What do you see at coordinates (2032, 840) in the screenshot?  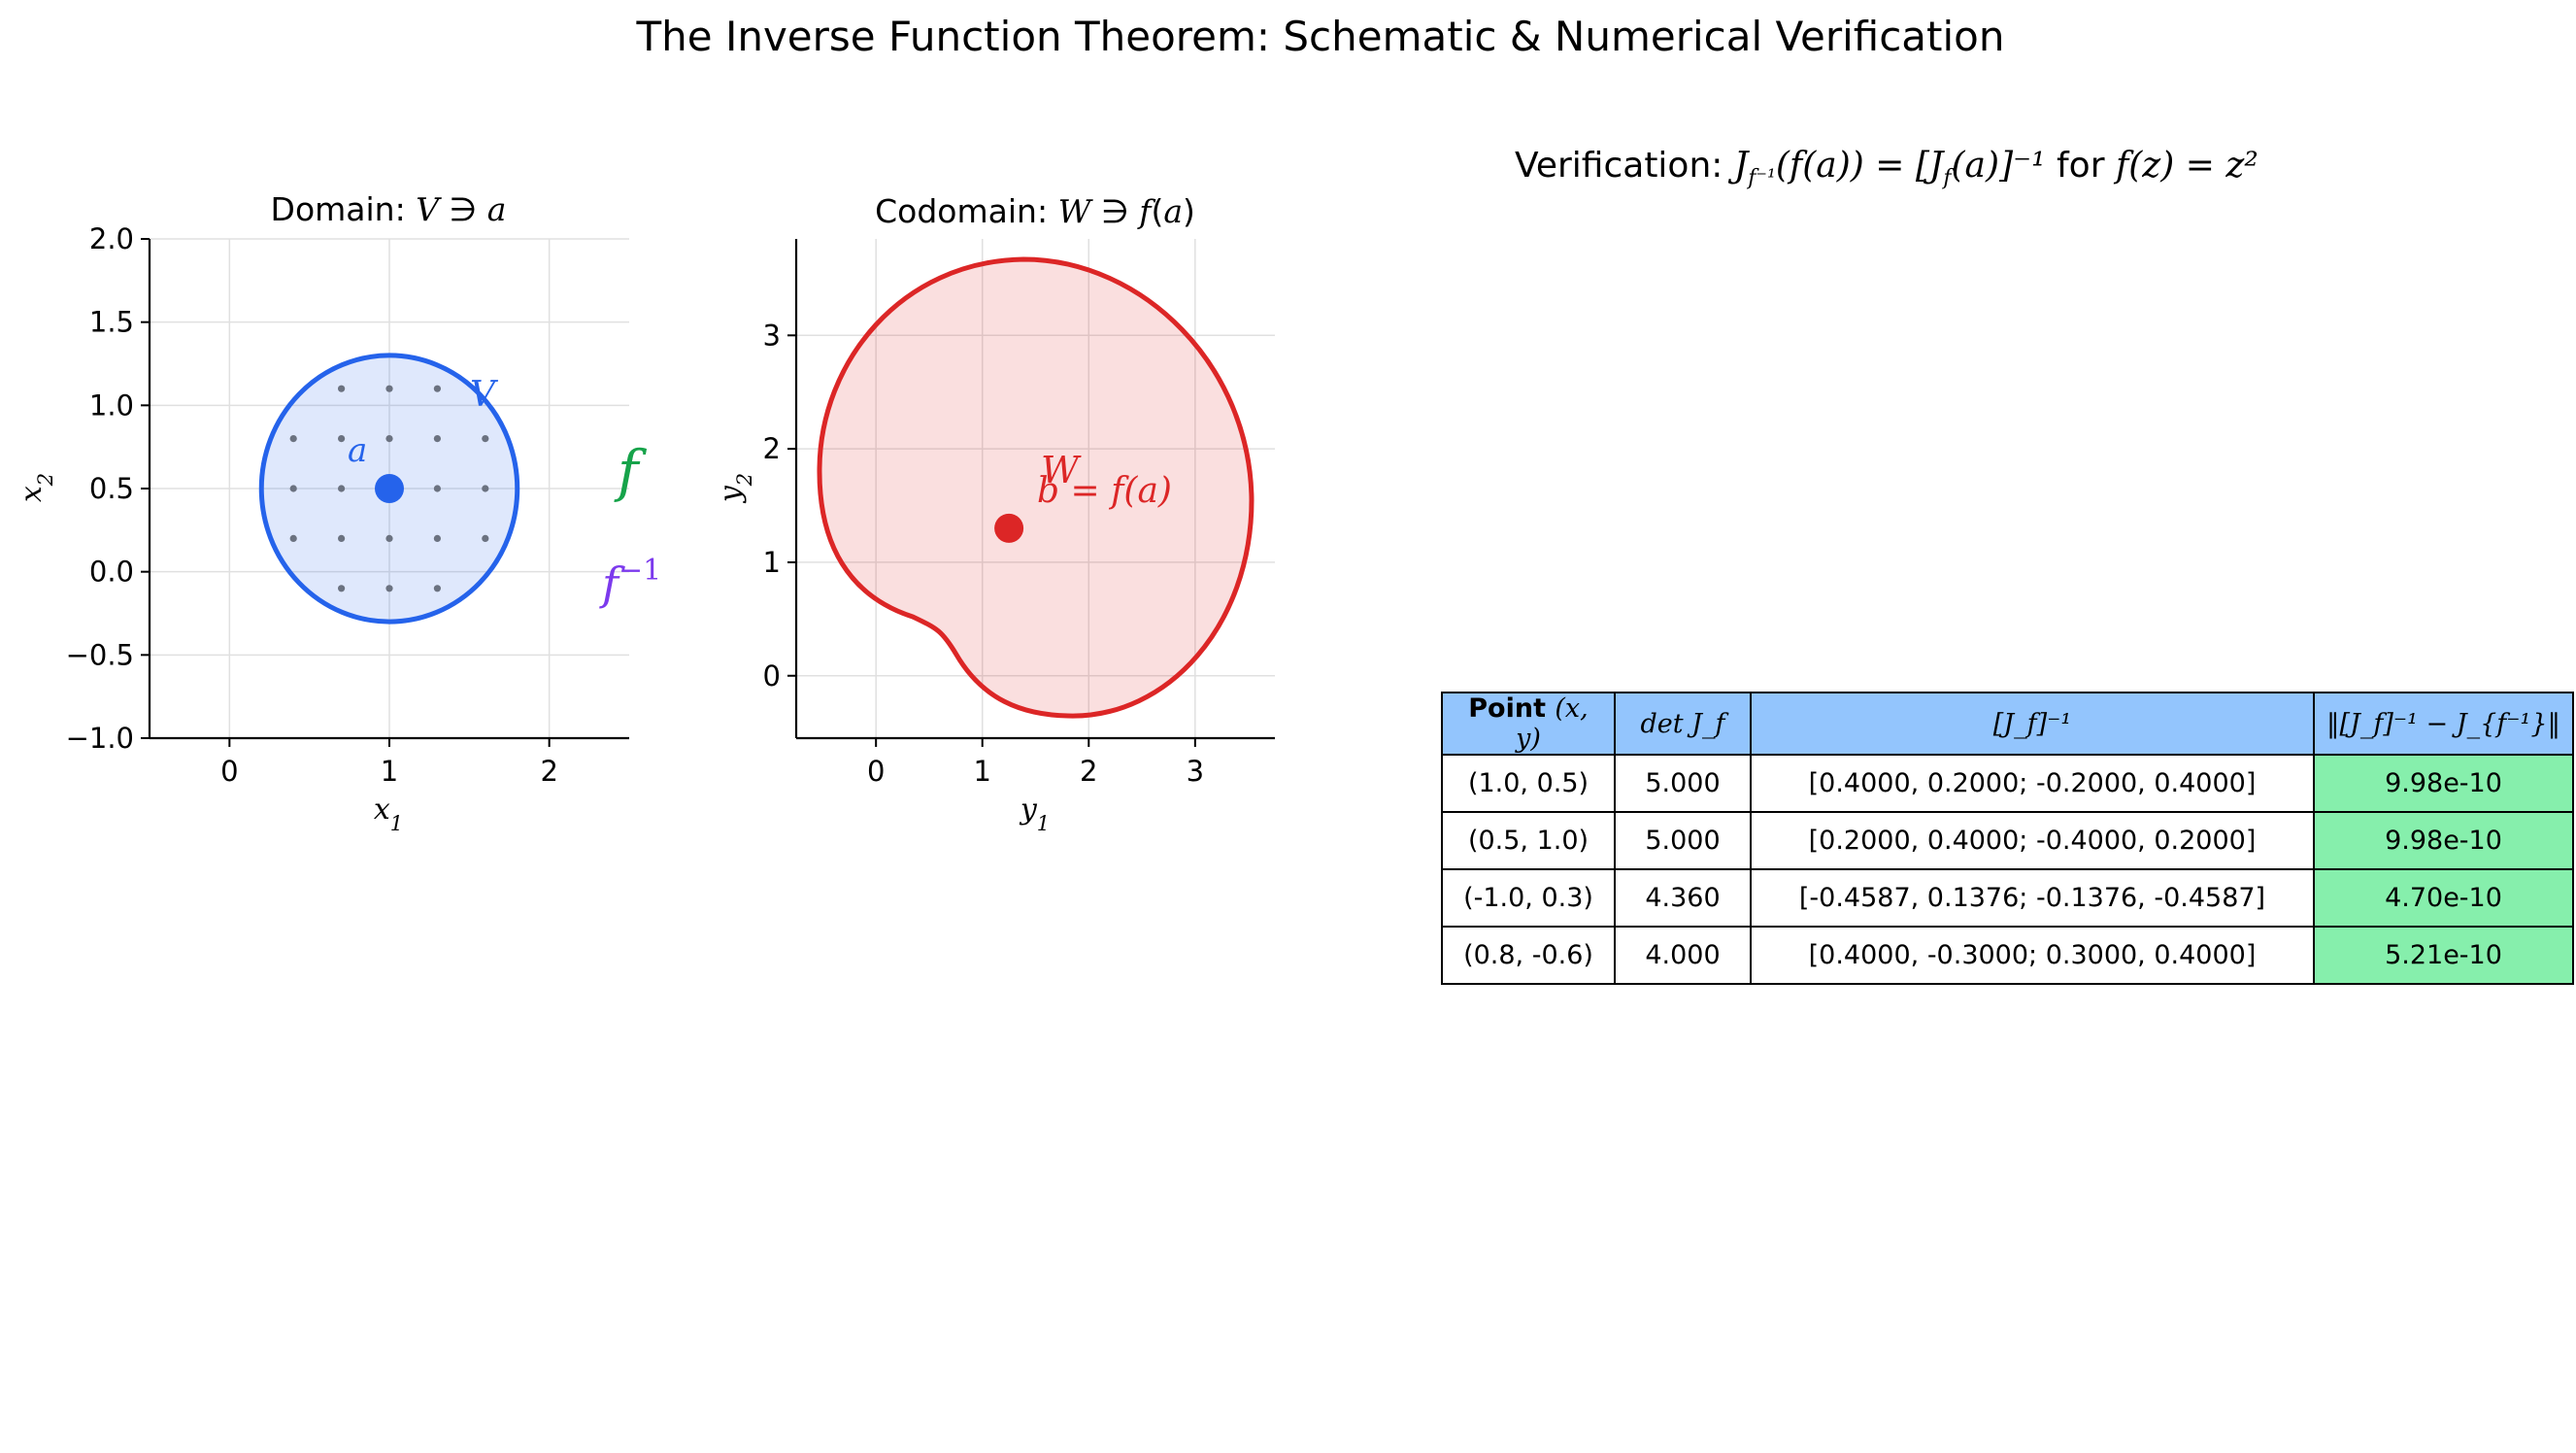 I see `cell-inverse: [0.2000, 0.4000; -0.4000, 0.2000]` at bounding box center [2032, 840].